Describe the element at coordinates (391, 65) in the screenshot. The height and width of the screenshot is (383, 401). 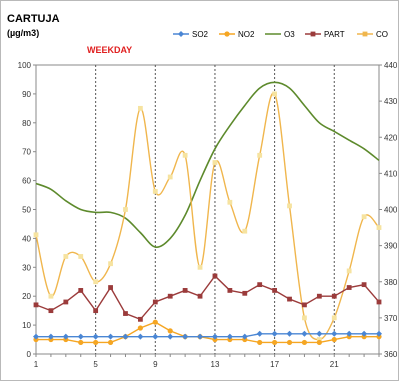
I see `y-right-tick-label: 440` at that location.